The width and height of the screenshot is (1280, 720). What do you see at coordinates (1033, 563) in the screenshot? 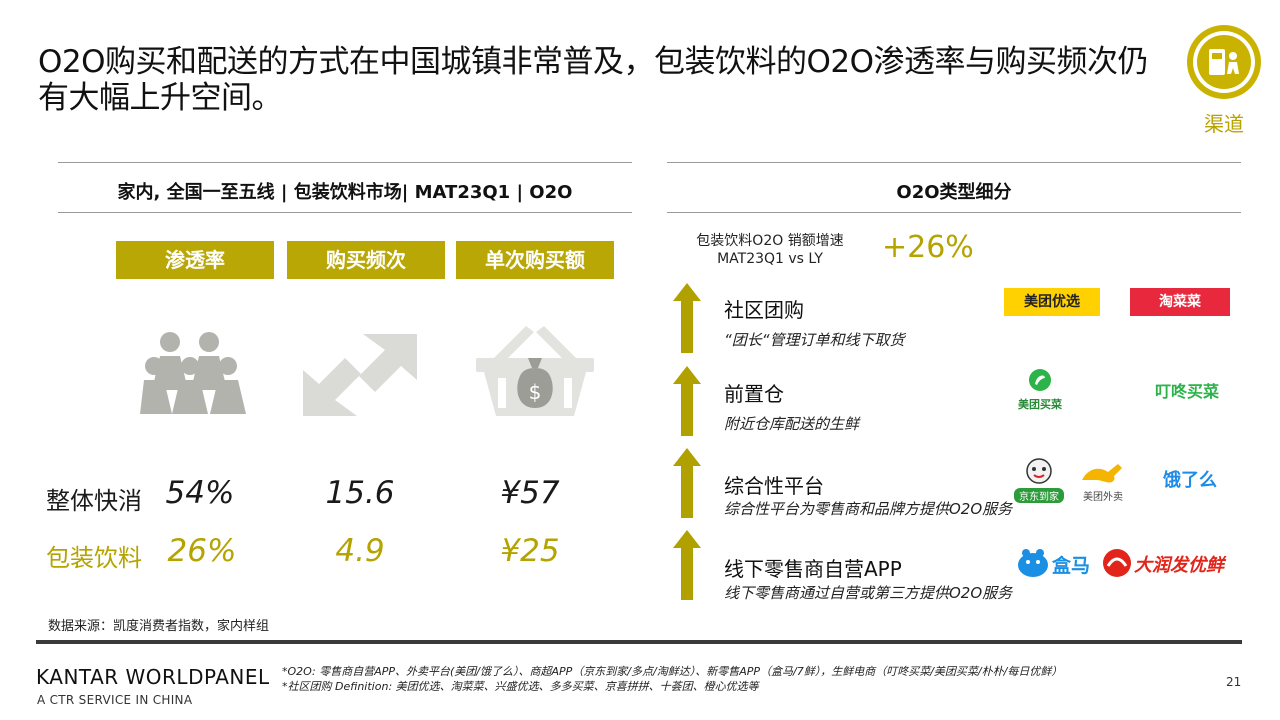
I see `hippo-icon` at bounding box center [1033, 563].